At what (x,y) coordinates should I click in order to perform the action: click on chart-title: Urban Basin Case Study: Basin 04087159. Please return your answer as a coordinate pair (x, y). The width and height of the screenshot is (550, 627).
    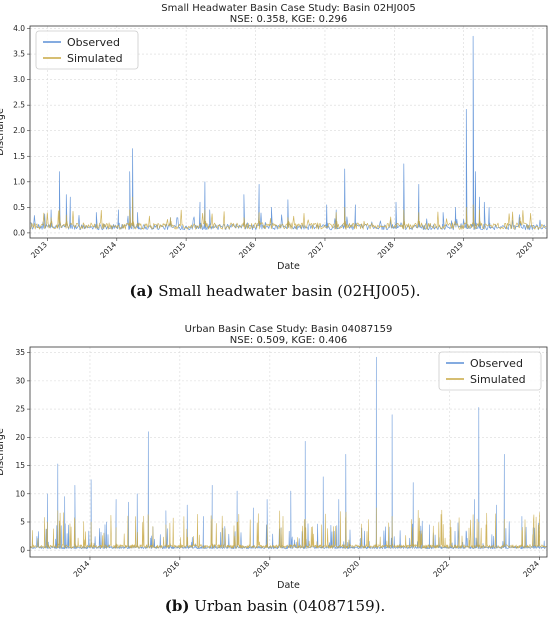
    Looking at the image, I should click on (289, 329).